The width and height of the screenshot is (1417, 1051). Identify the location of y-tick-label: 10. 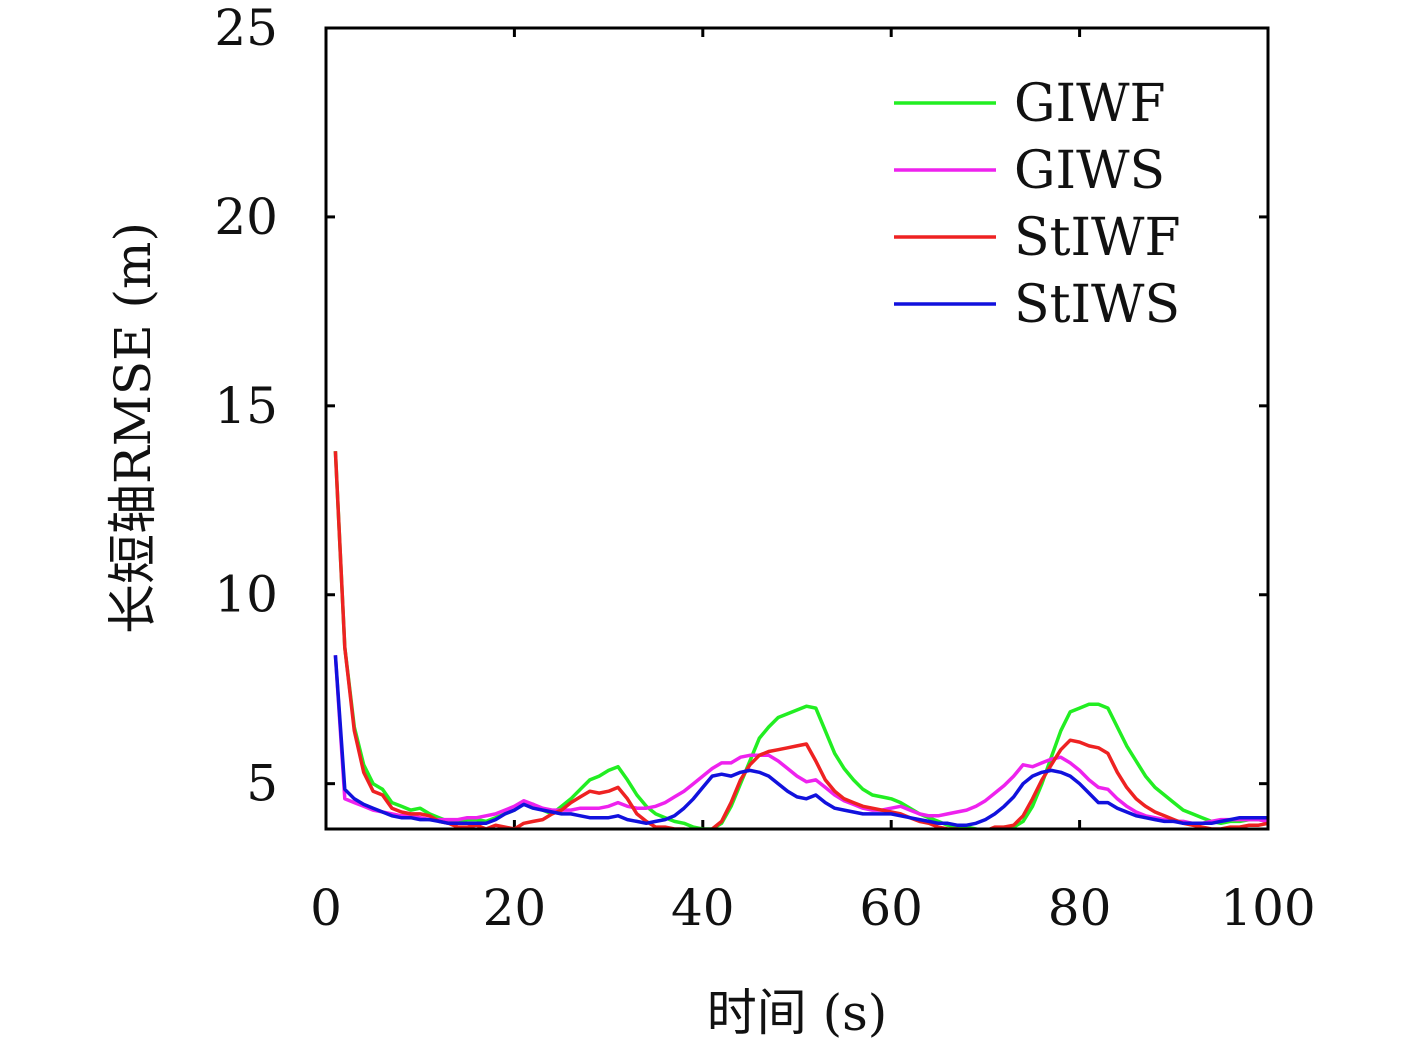
(246, 595).